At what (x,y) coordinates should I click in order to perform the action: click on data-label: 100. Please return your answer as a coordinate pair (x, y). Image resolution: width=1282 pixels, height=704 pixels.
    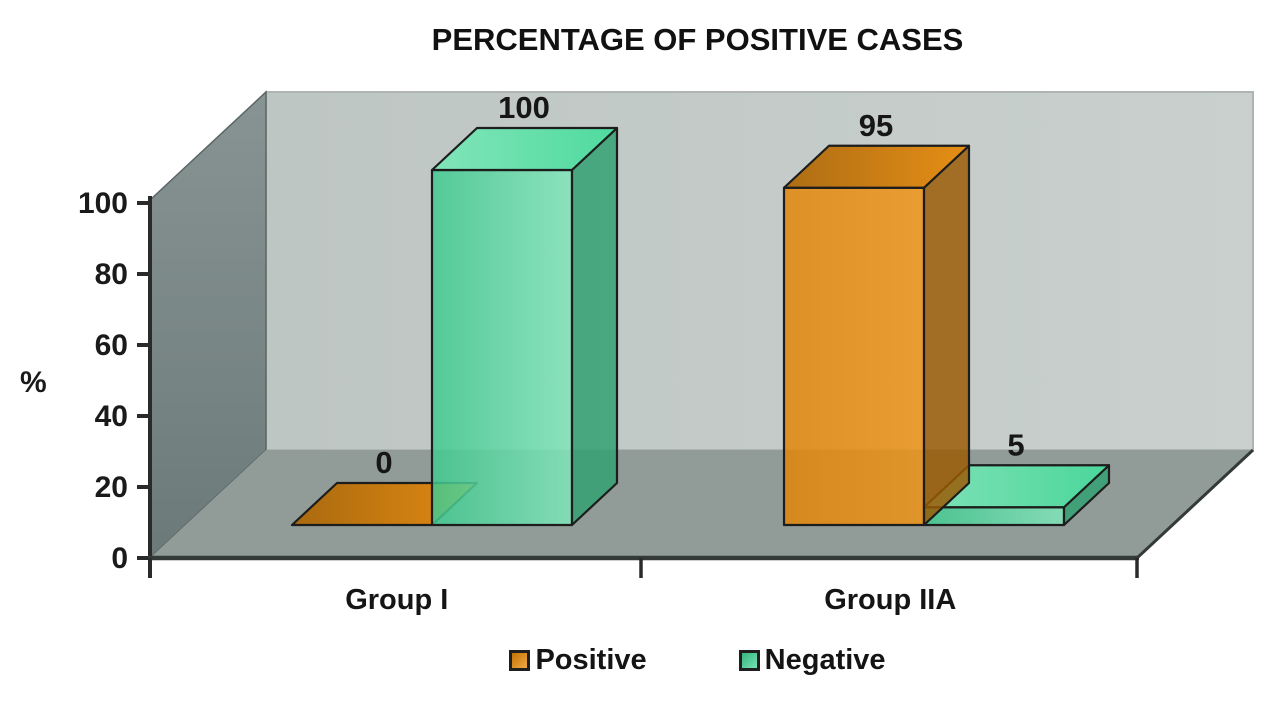
    Looking at the image, I should click on (524, 107).